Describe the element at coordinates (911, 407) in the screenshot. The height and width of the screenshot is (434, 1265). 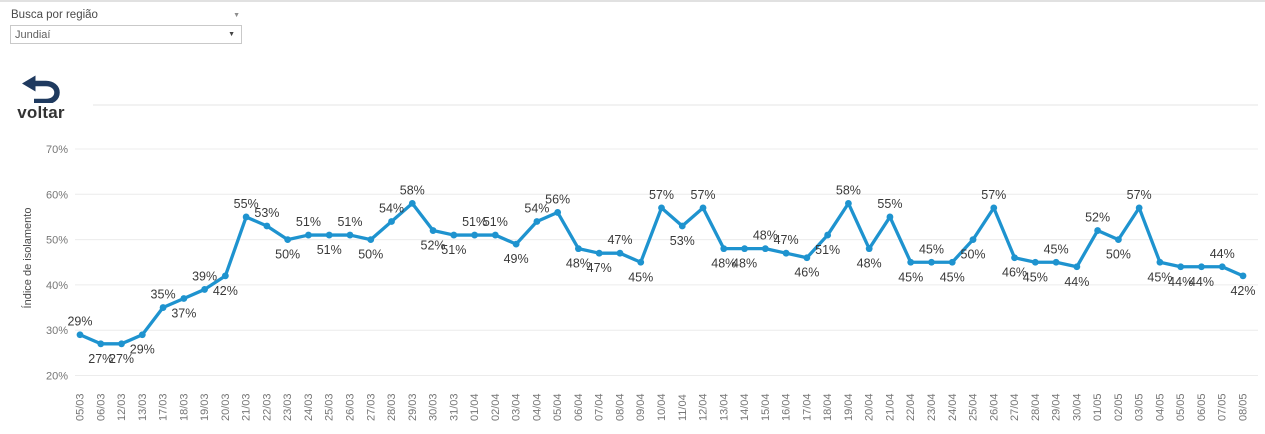
I see `x-tick-label: 22/04` at that location.